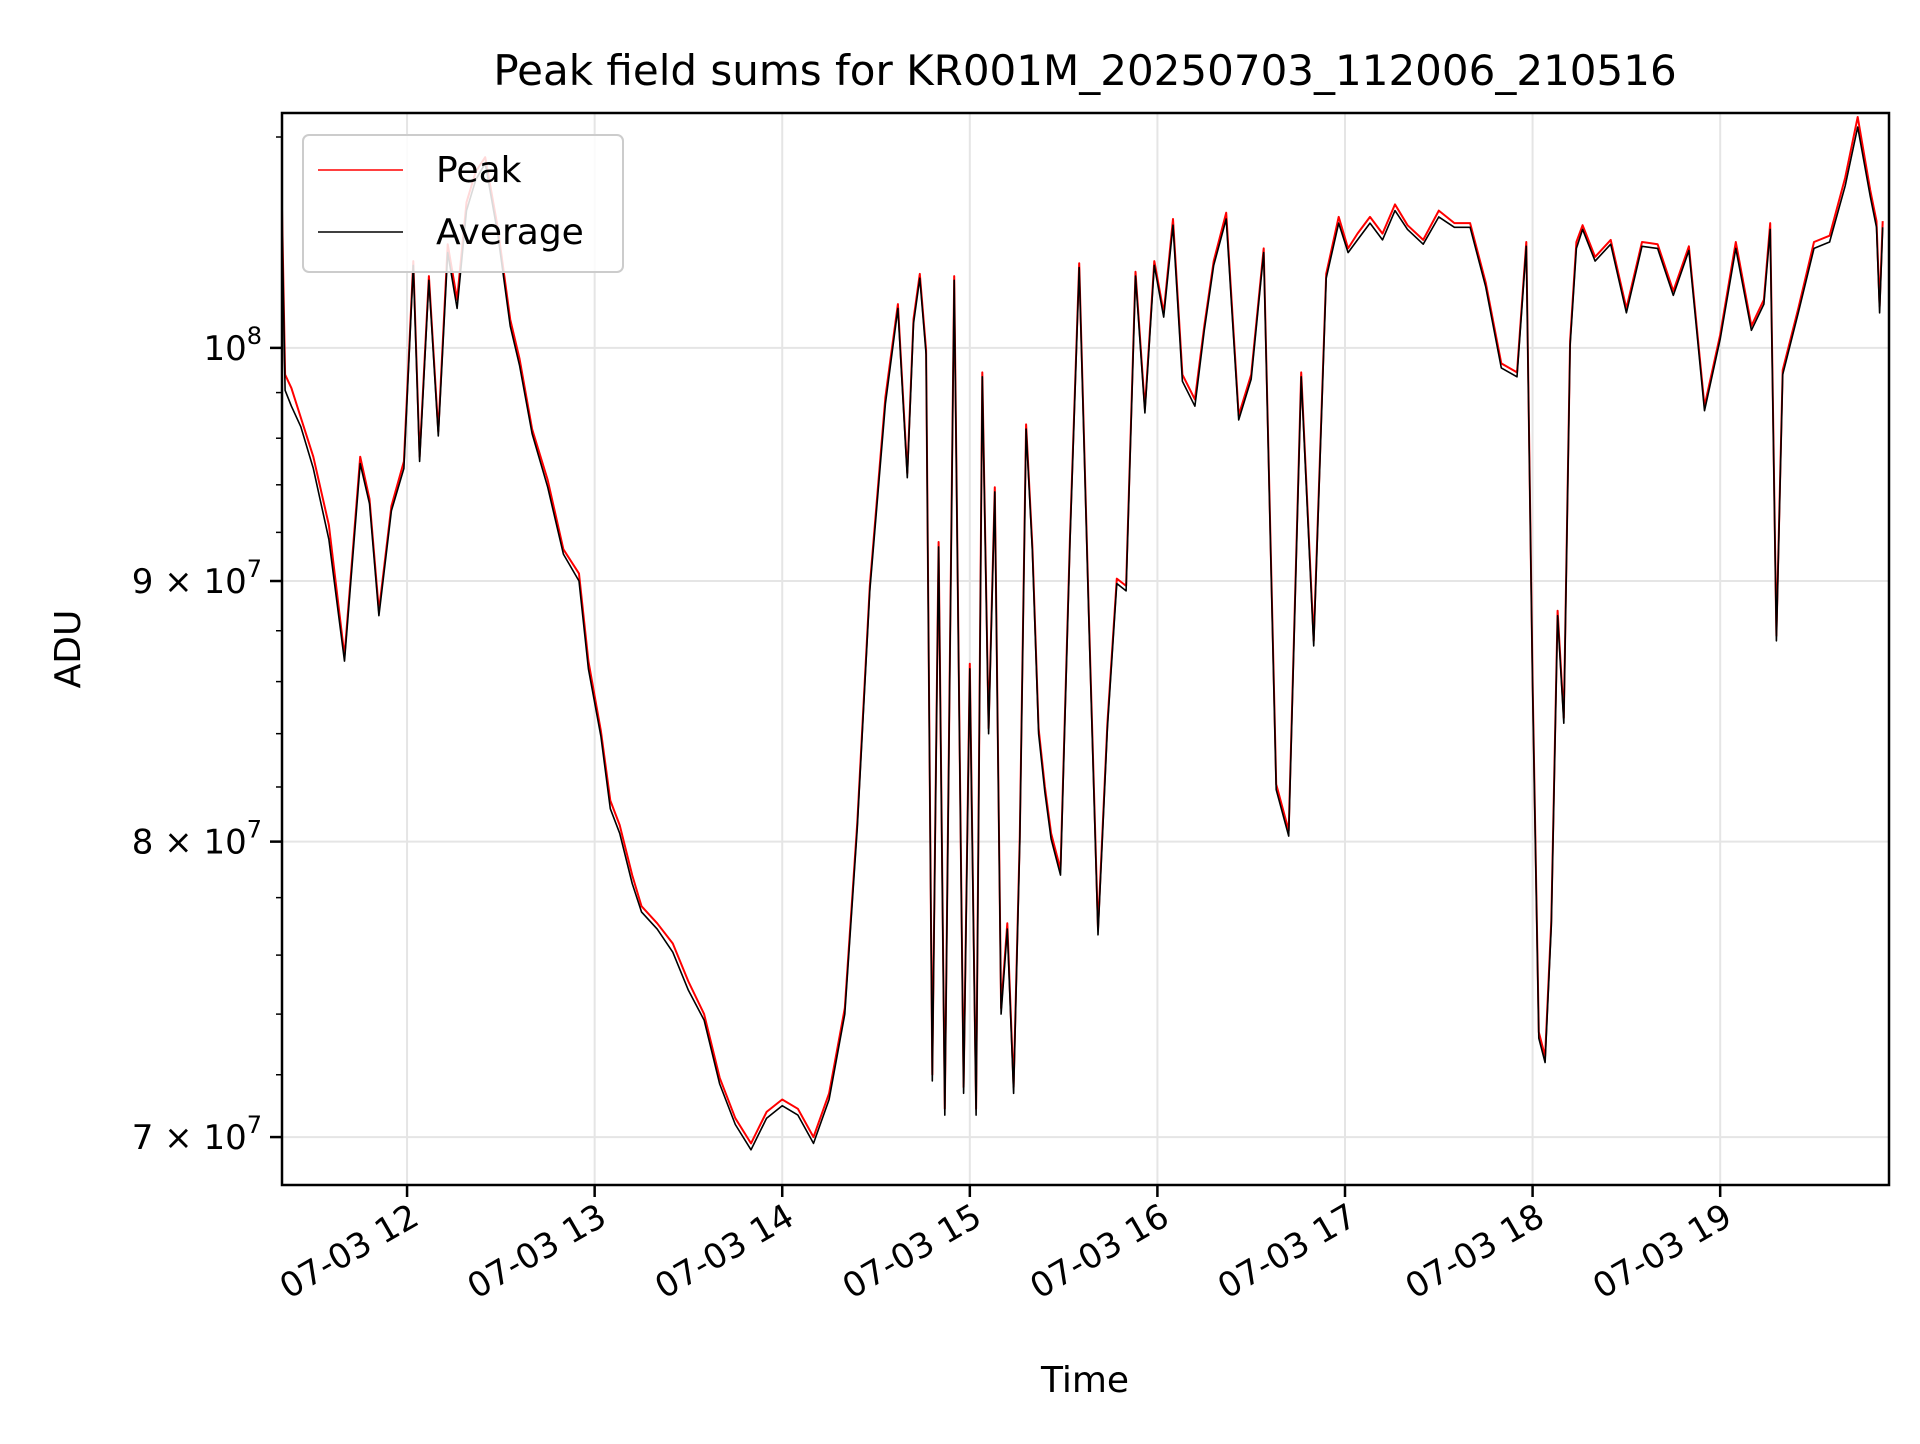 The width and height of the screenshot is (1920, 1444). I want to click on y-tick-label: 7 × 107, so click(197, 1134).